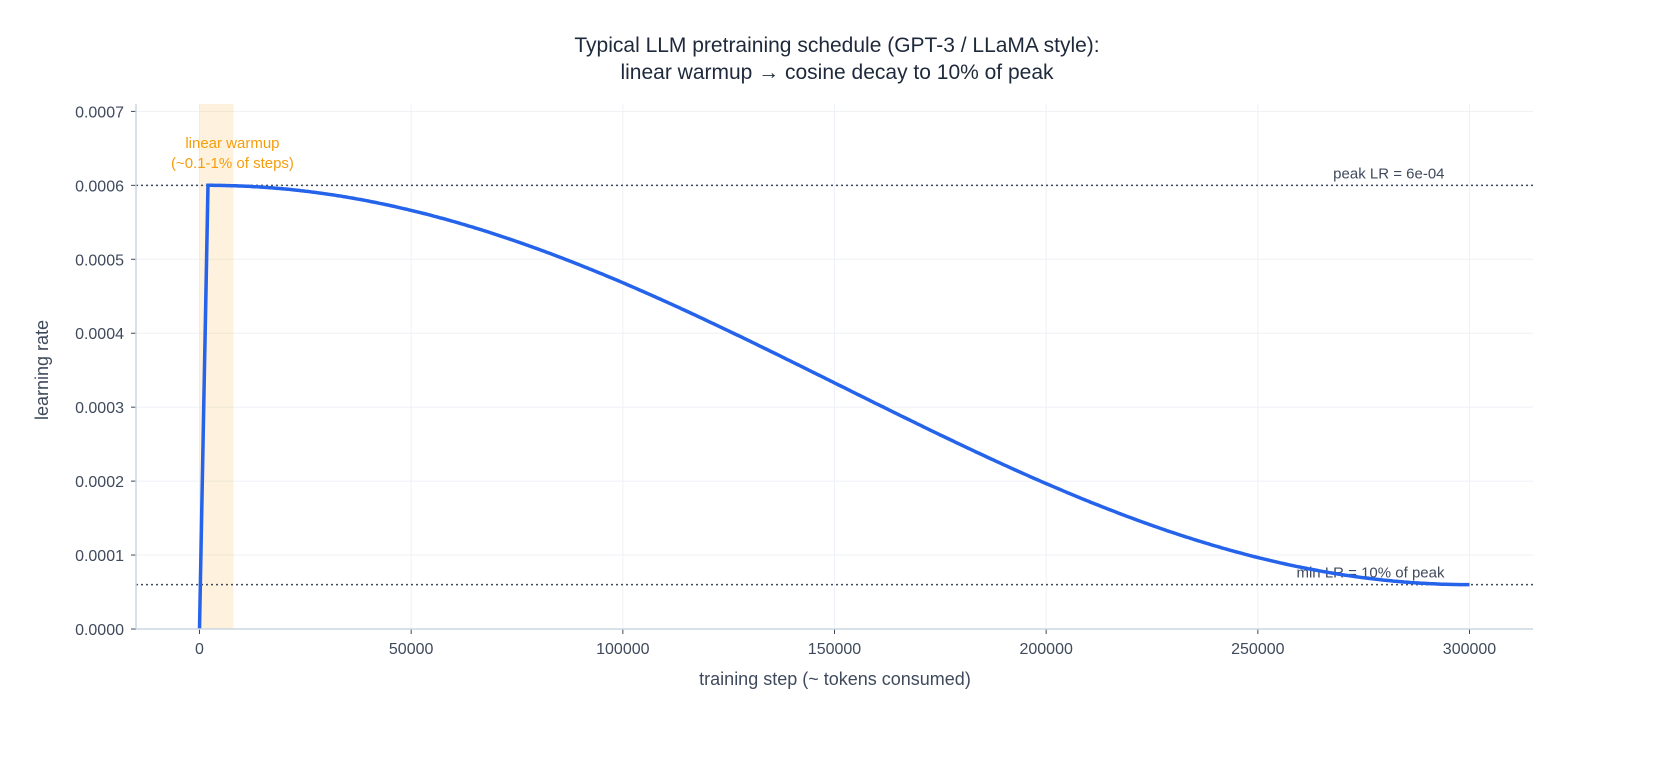 The height and width of the screenshot is (777, 1674). What do you see at coordinates (1257, 649) in the screenshot?
I see `x-tick-label: 250000` at bounding box center [1257, 649].